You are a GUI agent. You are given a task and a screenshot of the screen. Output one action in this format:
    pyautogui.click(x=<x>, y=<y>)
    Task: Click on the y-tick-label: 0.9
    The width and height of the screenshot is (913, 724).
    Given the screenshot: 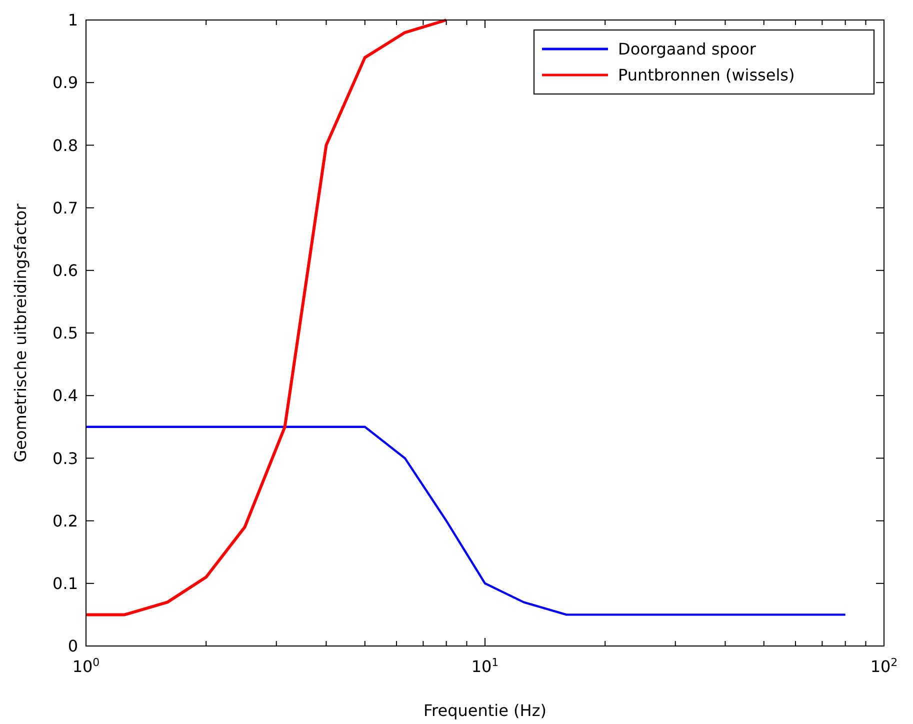 What is the action you would take?
    pyautogui.click(x=65, y=82)
    